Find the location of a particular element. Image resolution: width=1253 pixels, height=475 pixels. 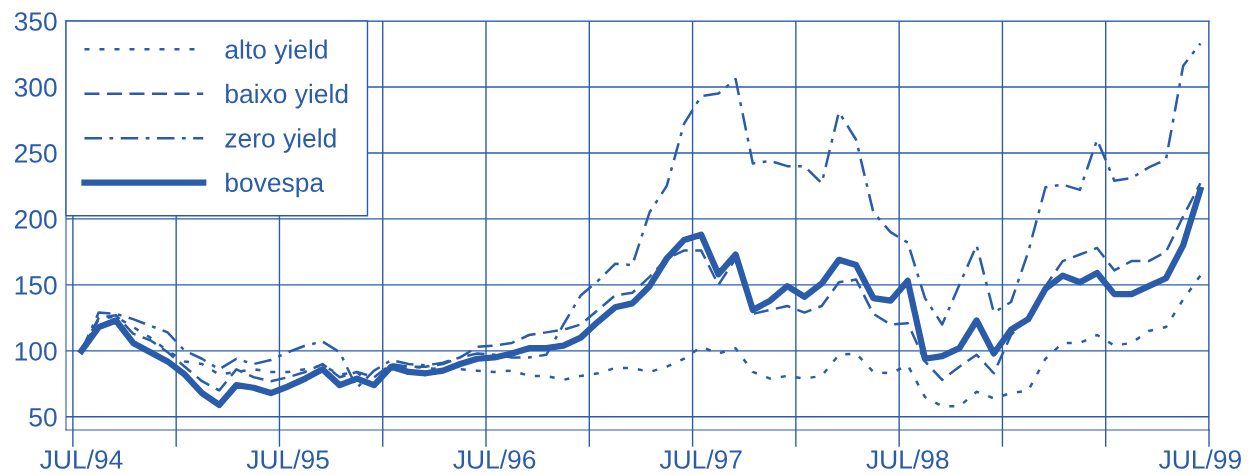

y-tick-label: 200 is located at coordinates (35, 219).